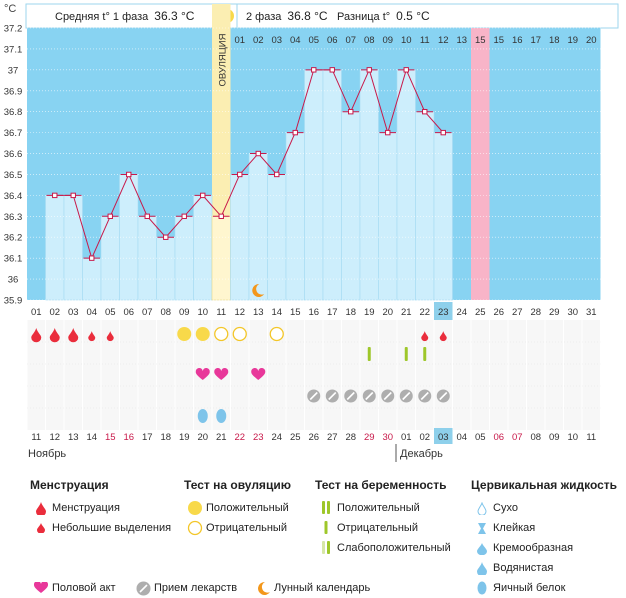  I want to click on cycle-day-number: 02, so click(54, 312).